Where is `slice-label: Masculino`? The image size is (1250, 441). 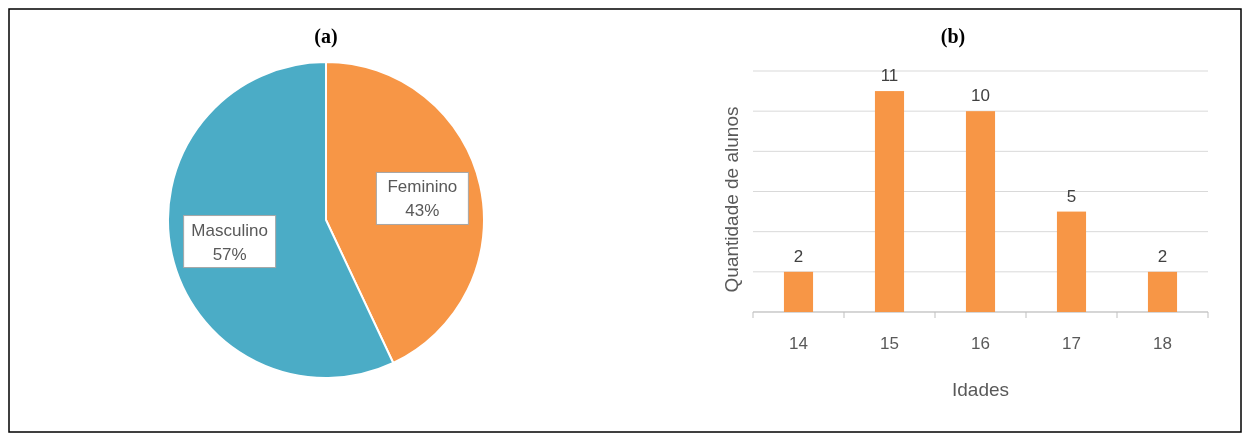
slice-label: Masculino is located at coordinates (229, 230).